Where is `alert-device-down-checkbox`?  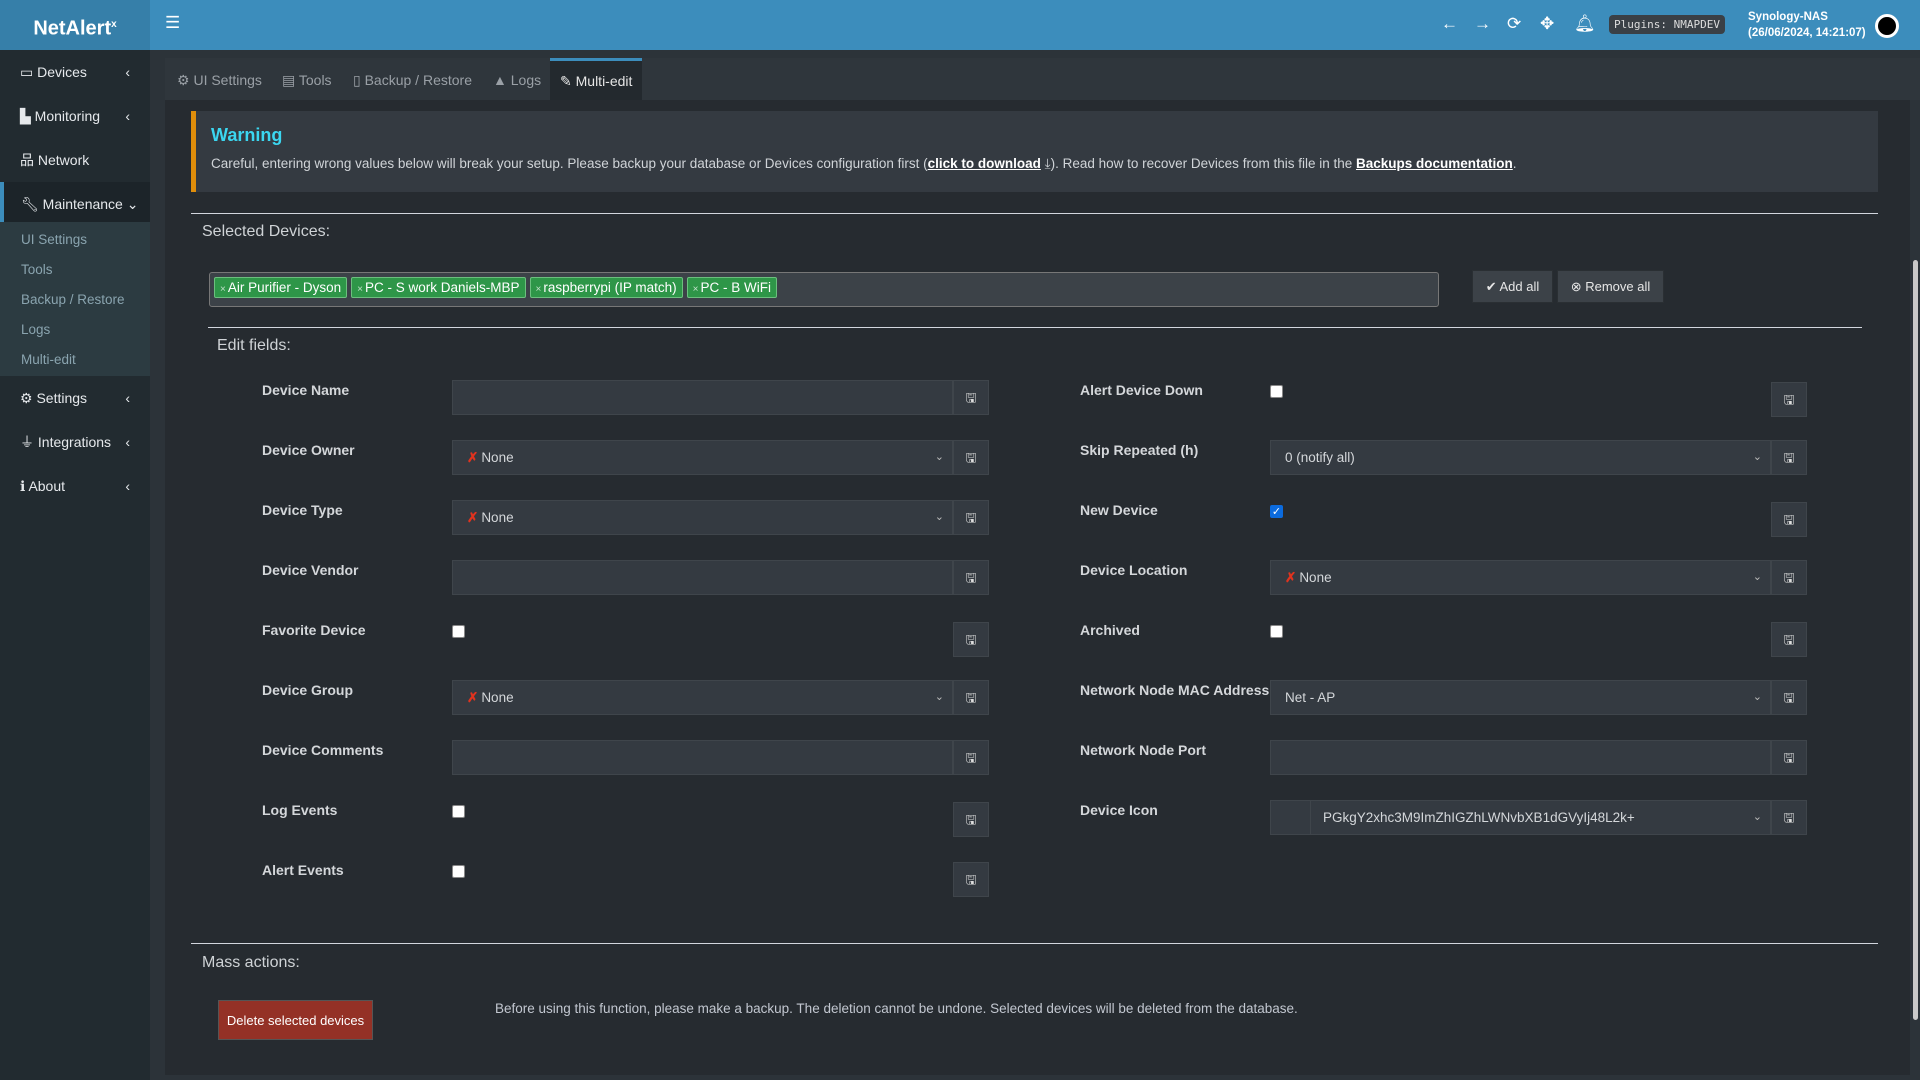
alert-device-down-checkbox is located at coordinates (1276, 391).